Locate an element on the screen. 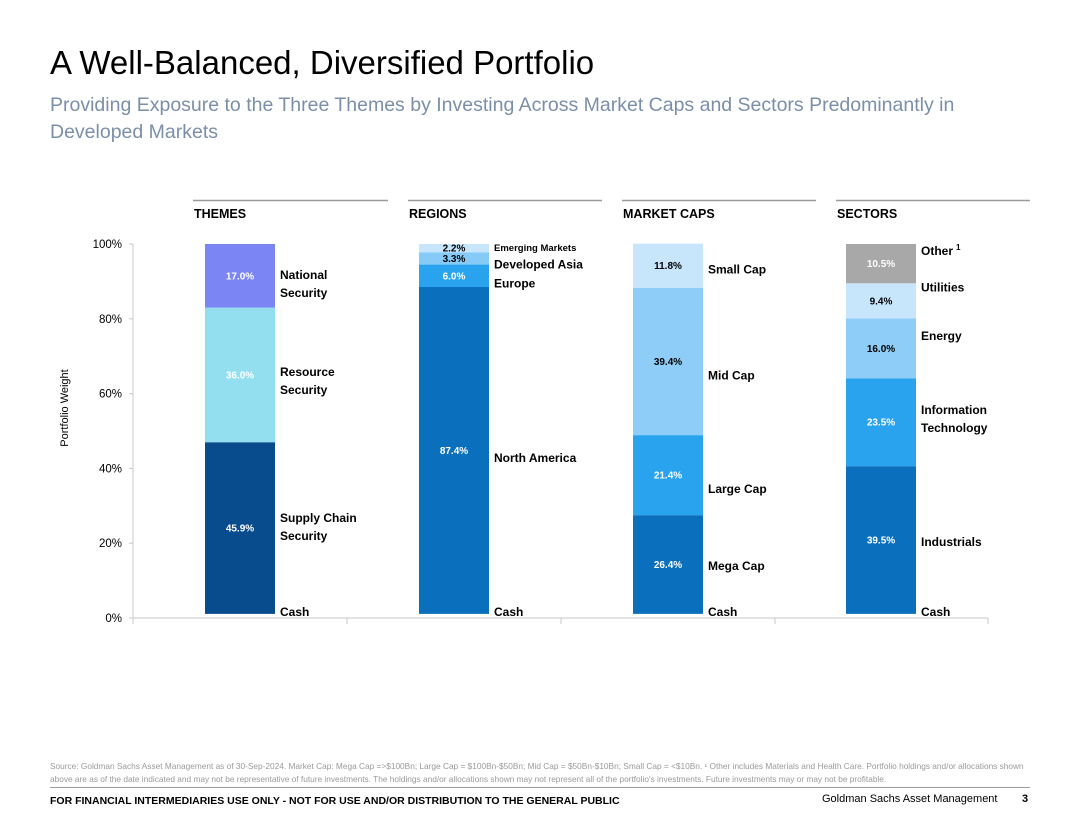 This screenshot has width=1080, height=835. category-label-utilities: Utilities is located at coordinates (943, 288).